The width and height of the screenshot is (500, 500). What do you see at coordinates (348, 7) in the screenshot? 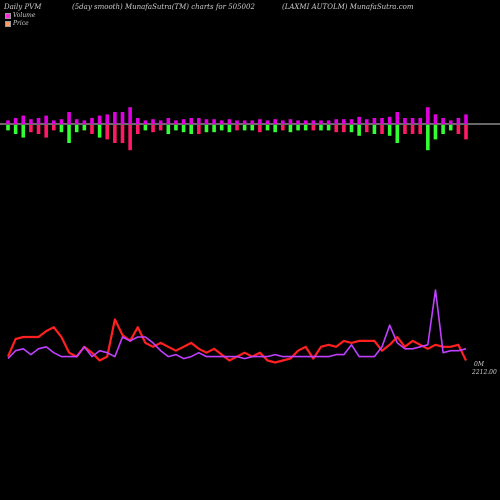
I see `chart-source: (LAXMI AUTOLM) MunafaSutra.com` at bounding box center [348, 7].